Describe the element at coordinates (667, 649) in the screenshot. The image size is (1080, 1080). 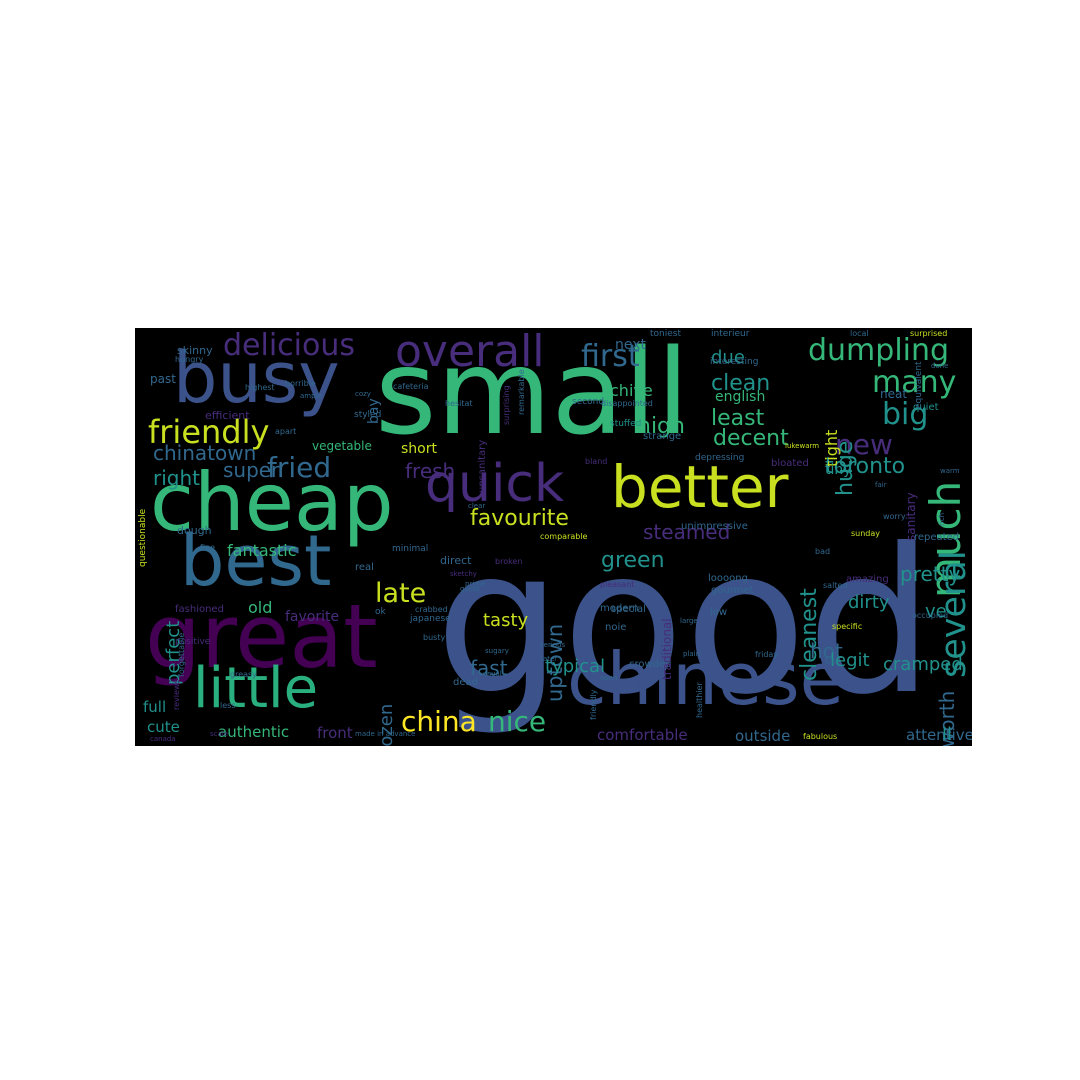
I see `word-traditional: traditional` at that location.